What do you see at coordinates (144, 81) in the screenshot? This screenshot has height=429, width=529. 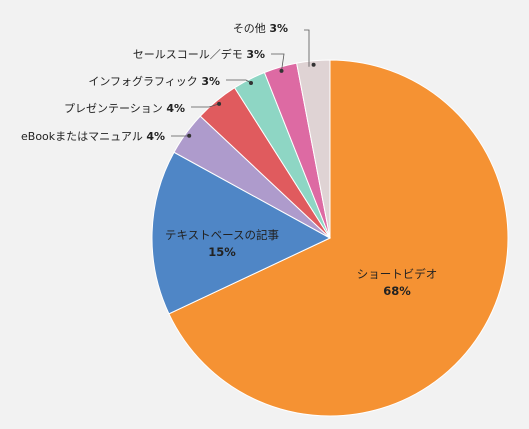 I see `callout-label-name: インフォグラフィック` at bounding box center [144, 81].